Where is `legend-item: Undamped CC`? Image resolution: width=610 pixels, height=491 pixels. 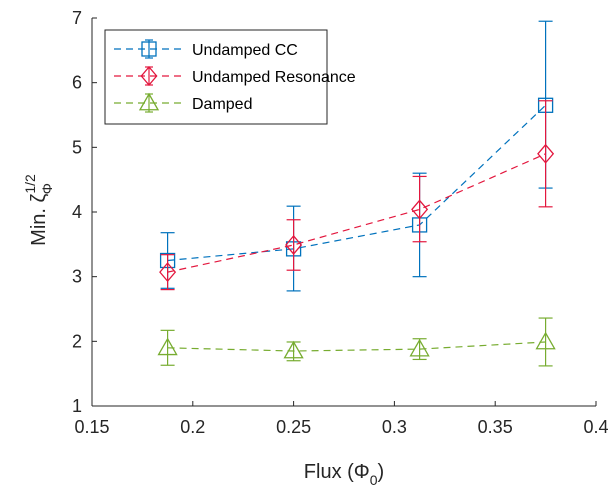 legend-item: Undamped CC is located at coordinates (206, 49).